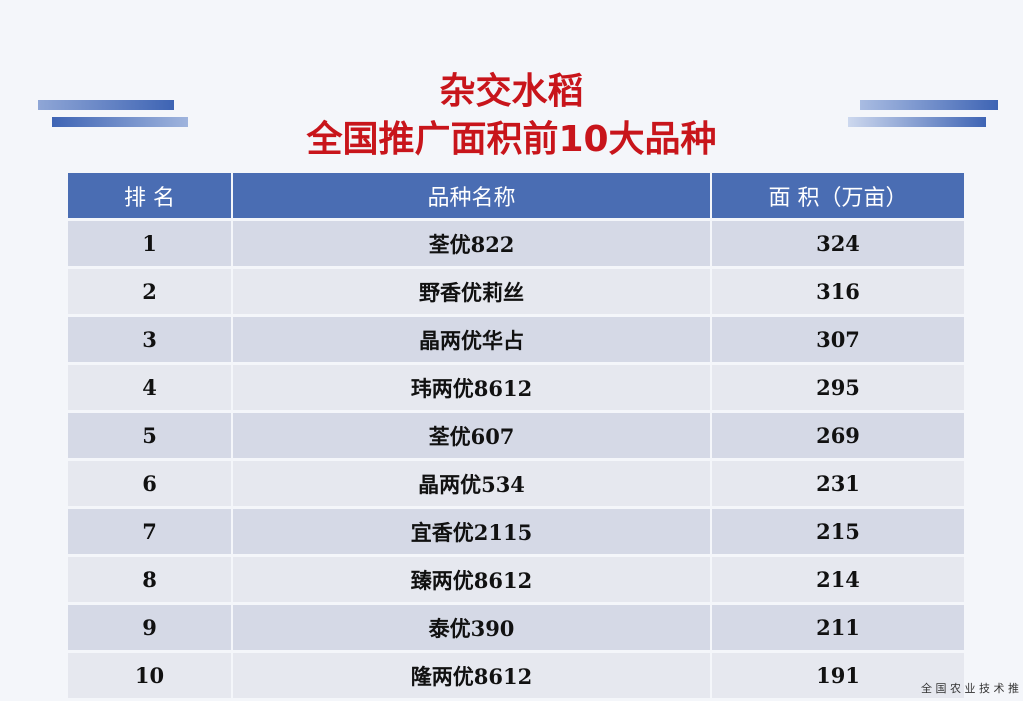  I want to click on table-row: 5 荃优607 269, so click(517, 435).